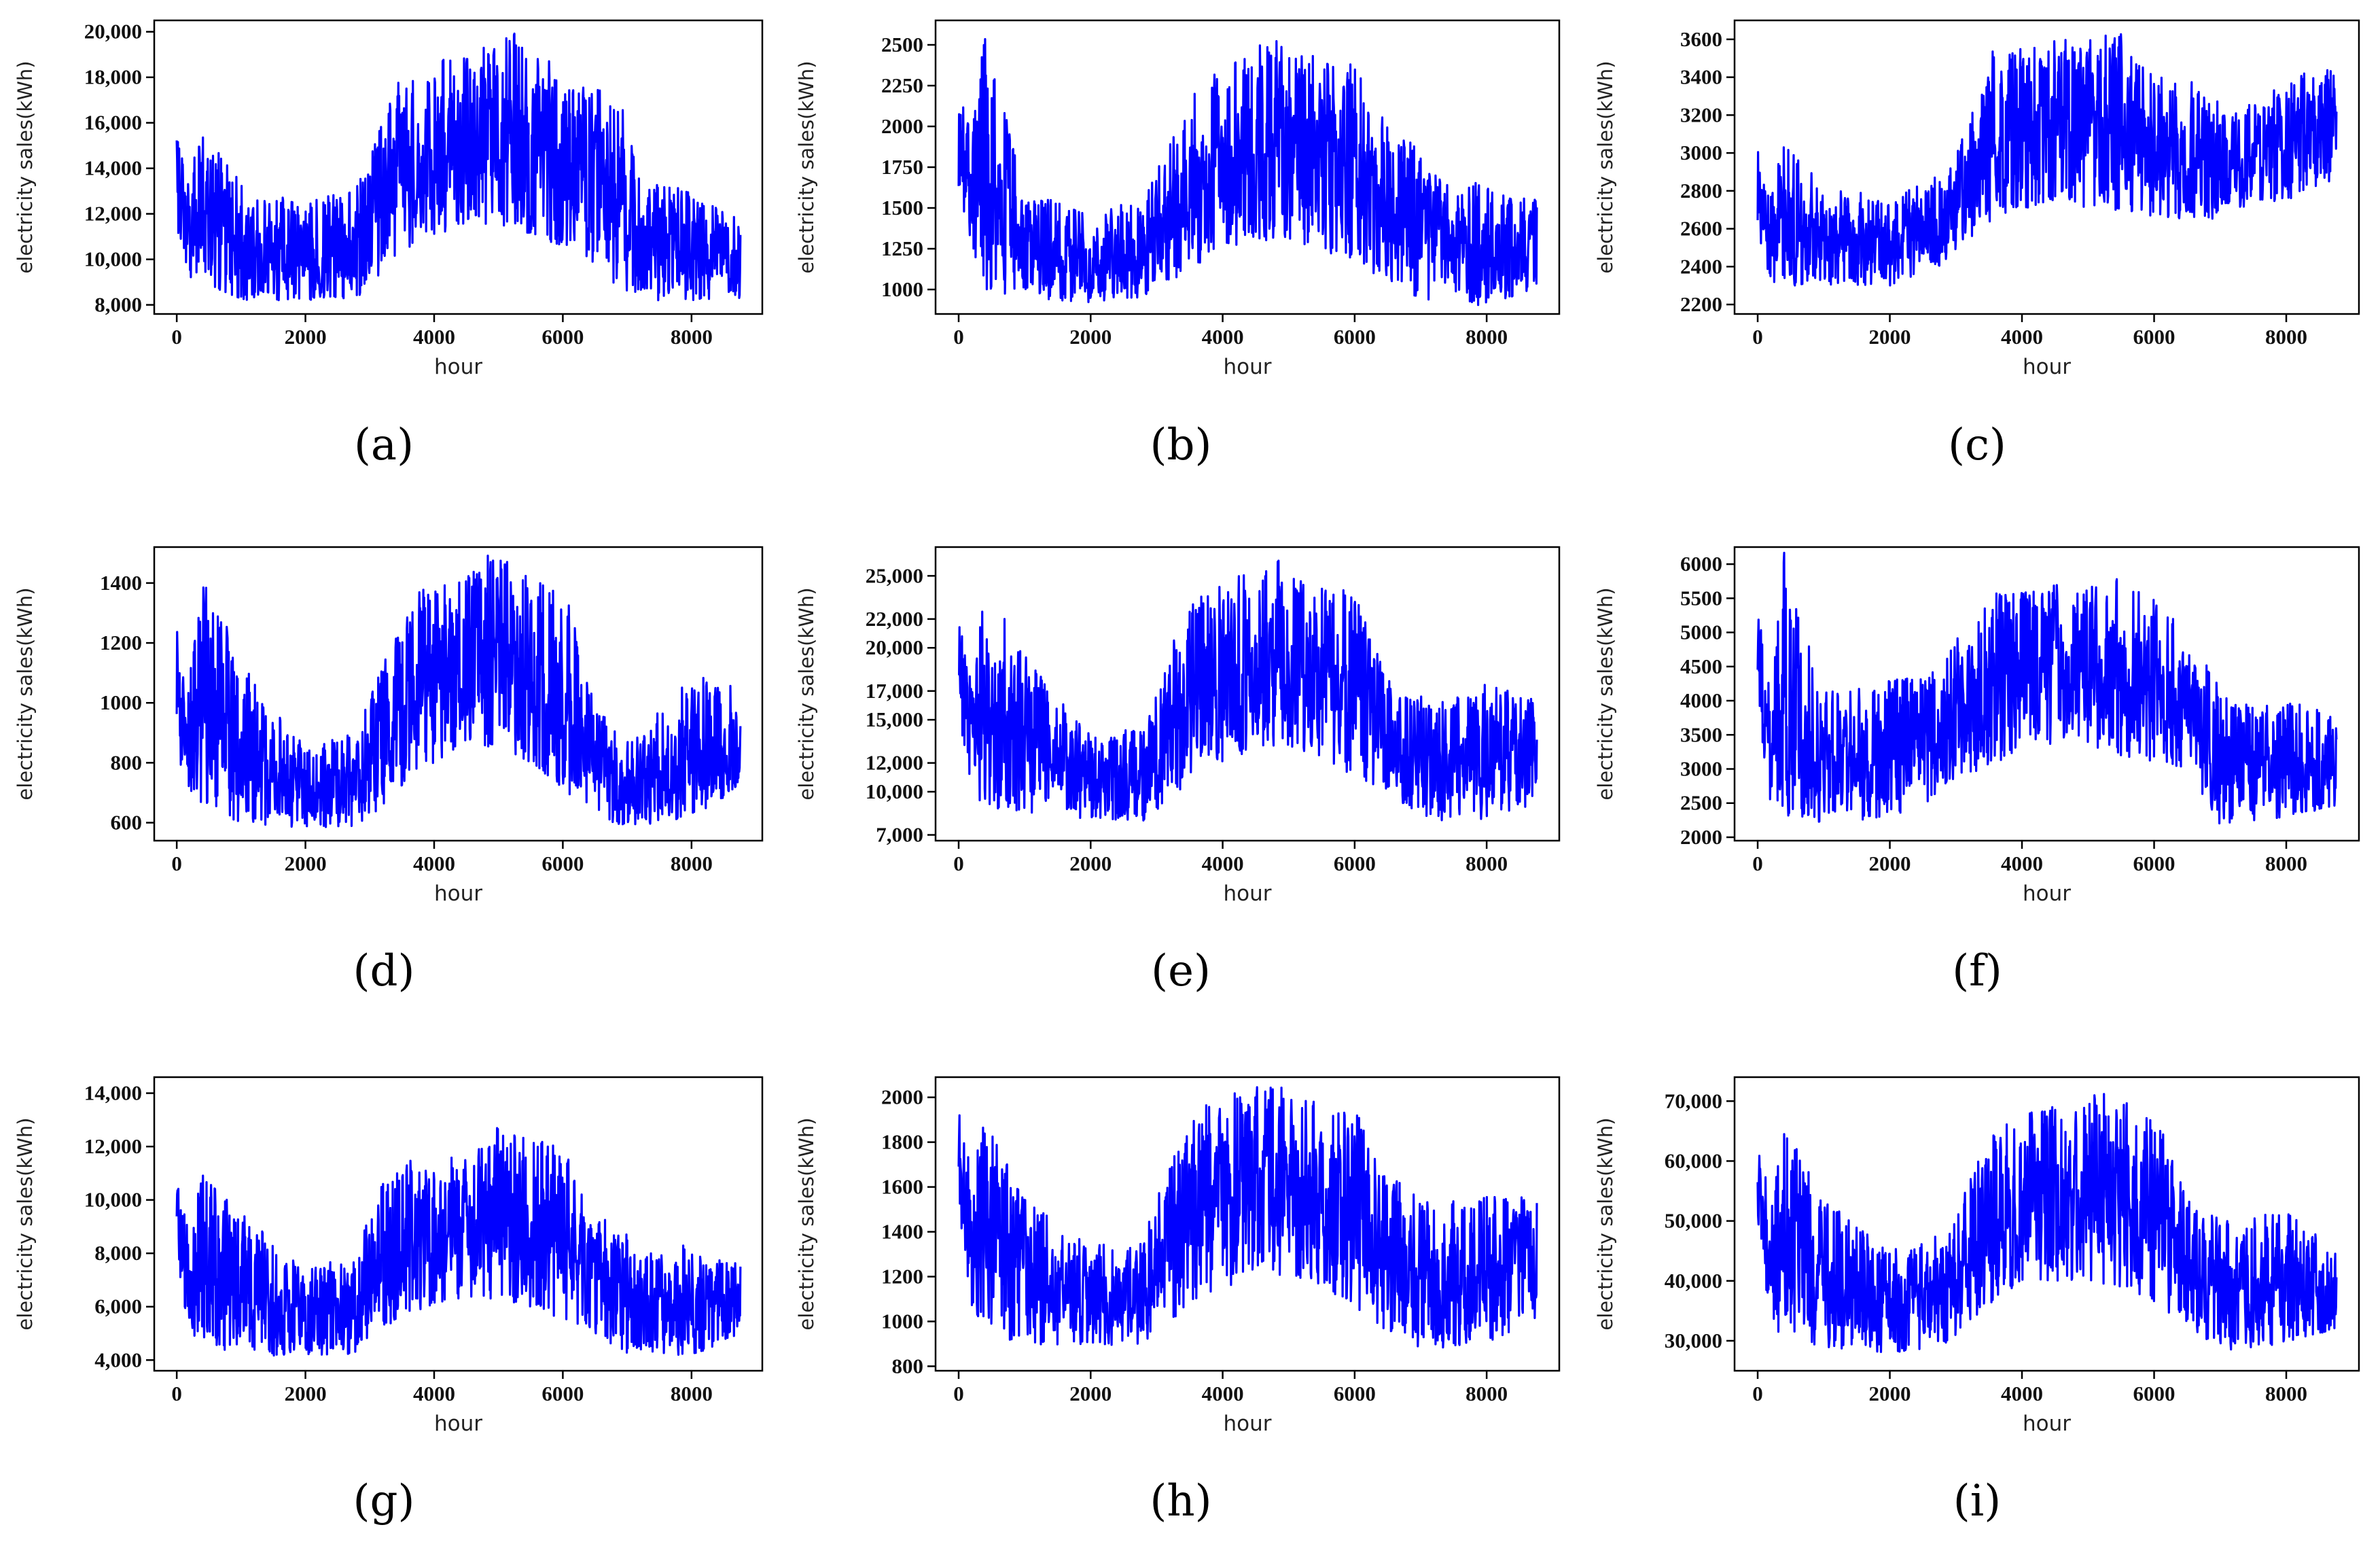  Describe the element at coordinates (902, 1097) in the screenshot. I see `y-tick-label: 2000` at that location.